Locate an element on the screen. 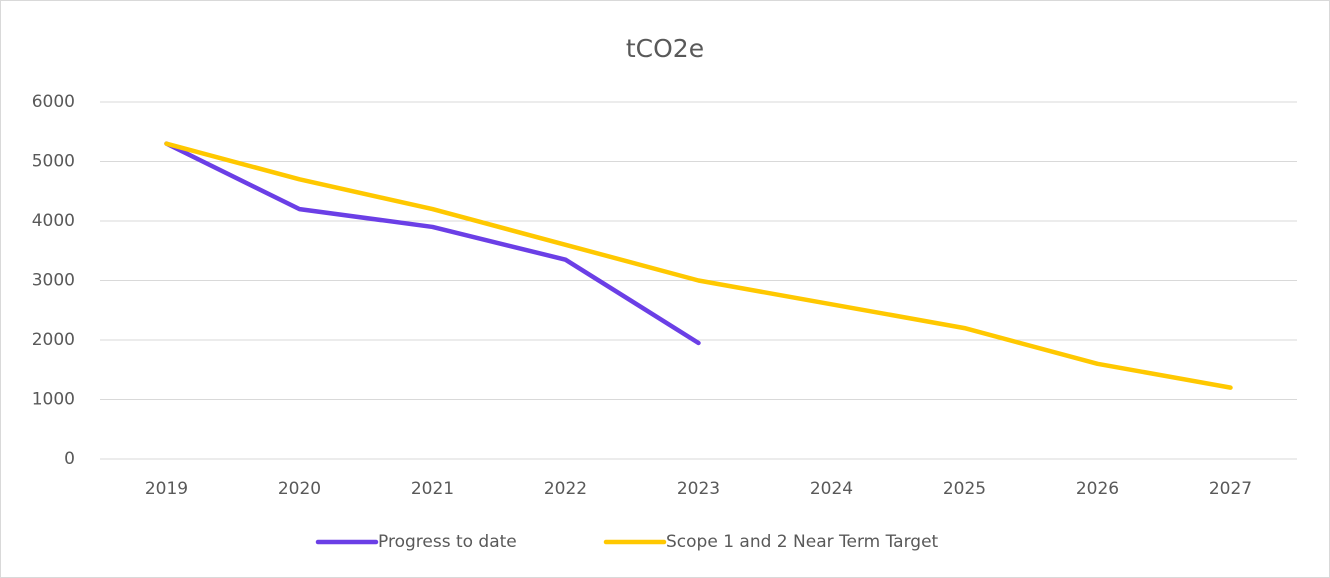 The height and width of the screenshot is (578, 1330). y-tick-label: 6000 is located at coordinates (53, 102).